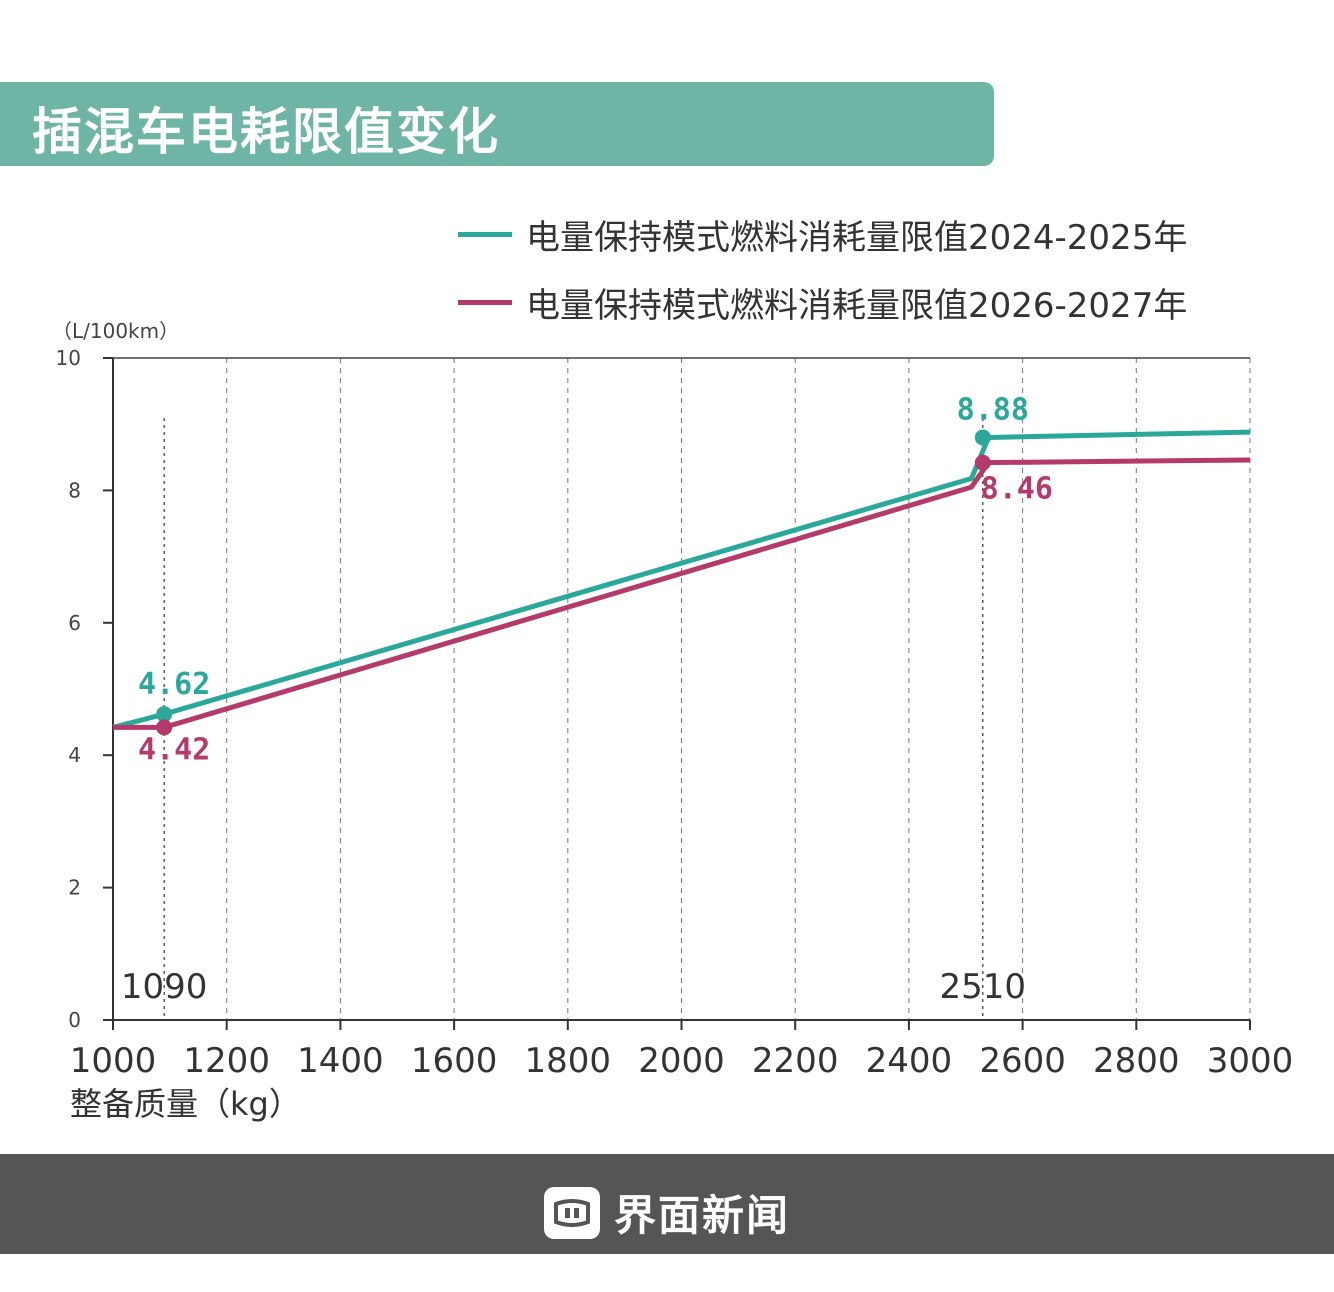  Describe the element at coordinates (115, 331) in the screenshot. I see `y-unit-label: （L/100km）` at that location.